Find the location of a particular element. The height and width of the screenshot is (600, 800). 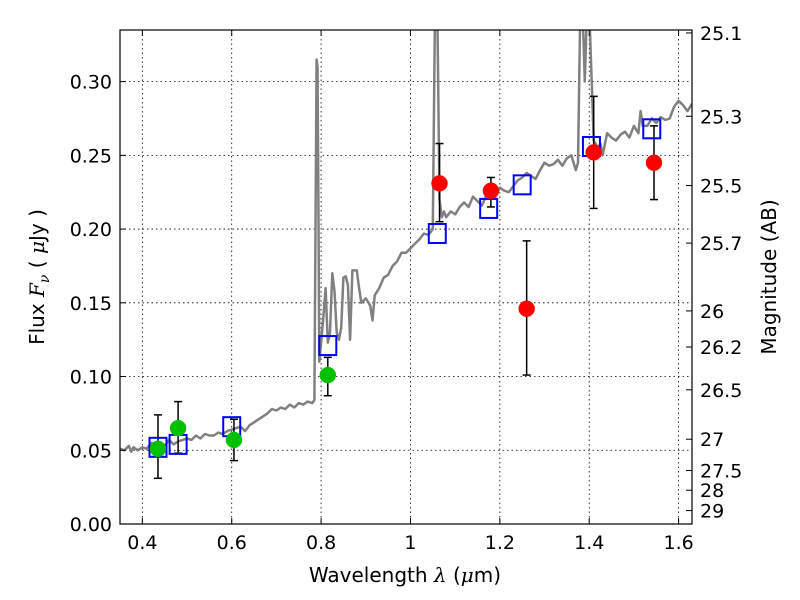

y2-tick-label: 29 is located at coordinates (712, 512).